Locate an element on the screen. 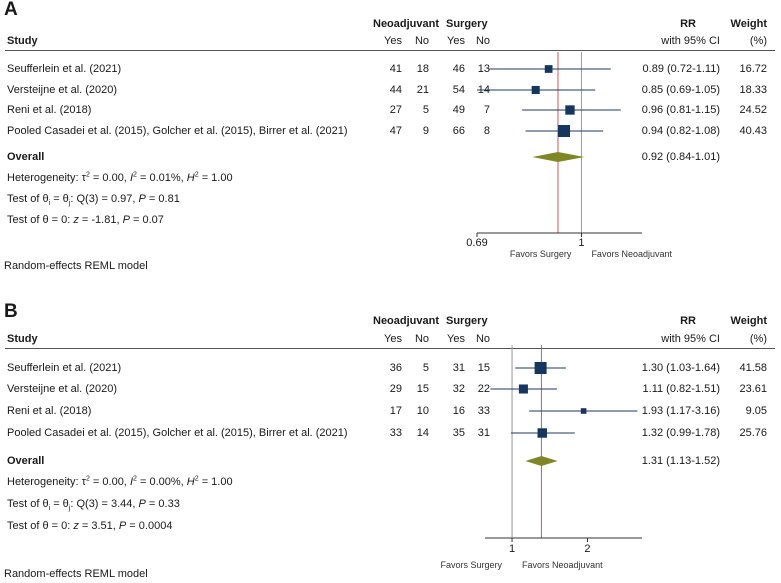  x-axis-tick-label: 2 is located at coordinates (587, 549).